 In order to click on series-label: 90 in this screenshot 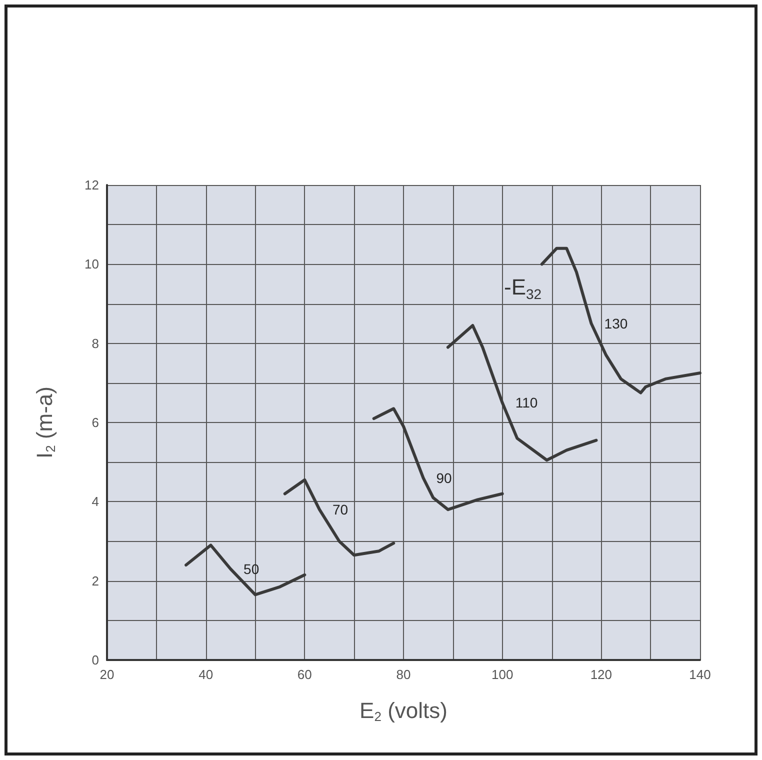, I will do `click(444, 478)`.